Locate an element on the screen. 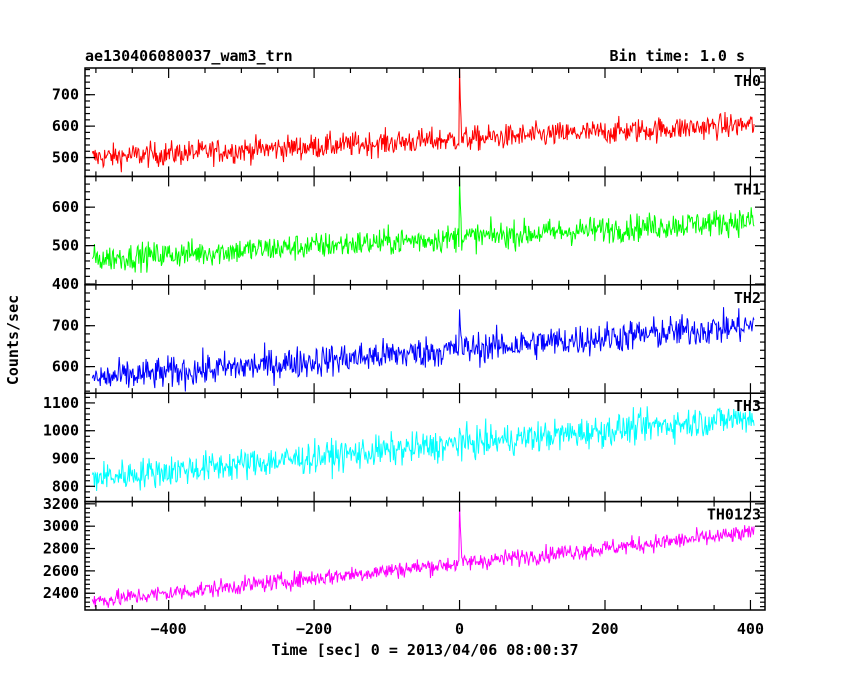 The height and width of the screenshot is (680, 850). y-tick-label: 800 is located at coordinates (65, 486).